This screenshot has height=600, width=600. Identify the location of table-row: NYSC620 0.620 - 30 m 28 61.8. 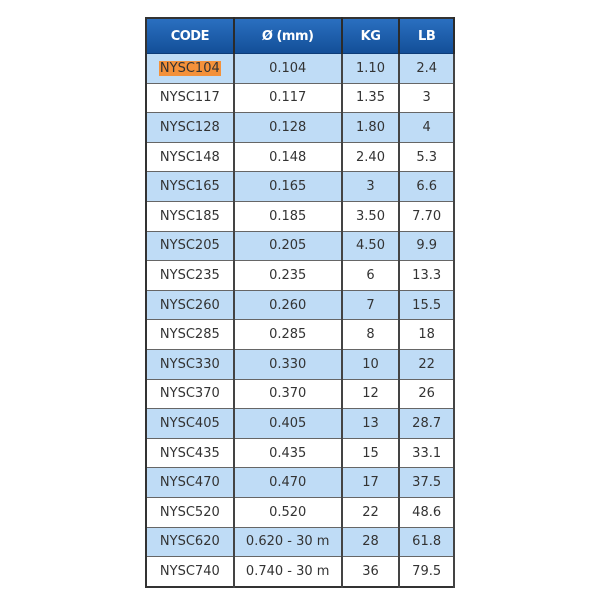
(300, 542).